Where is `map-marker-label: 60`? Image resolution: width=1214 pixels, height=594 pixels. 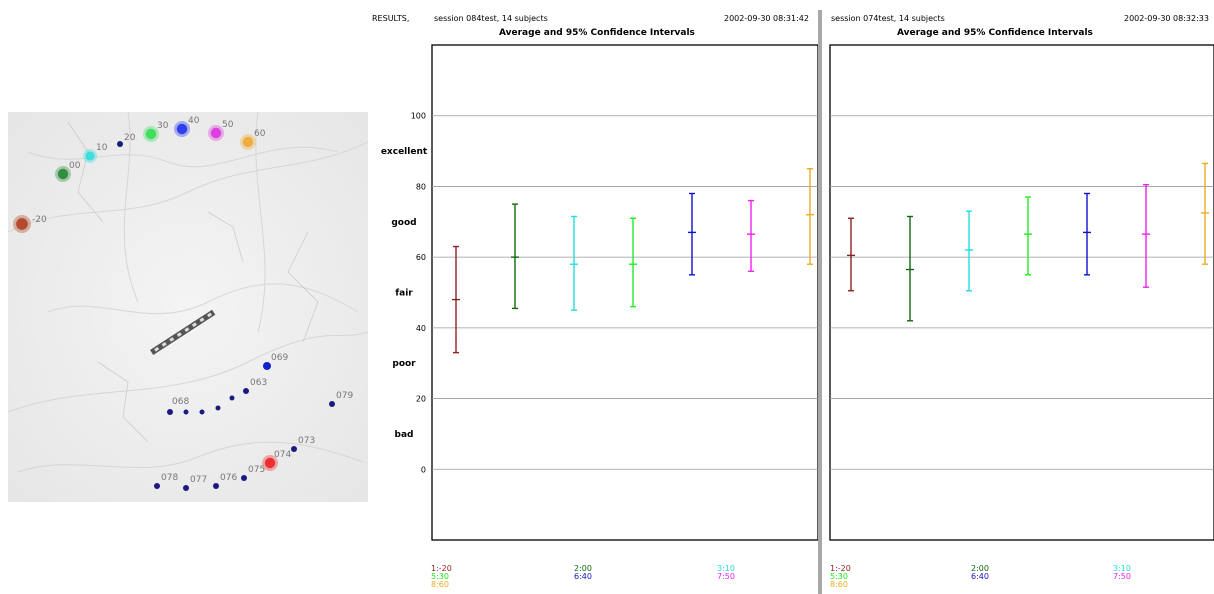
map-marker-label: 60 is located at coordinates (260, 134).